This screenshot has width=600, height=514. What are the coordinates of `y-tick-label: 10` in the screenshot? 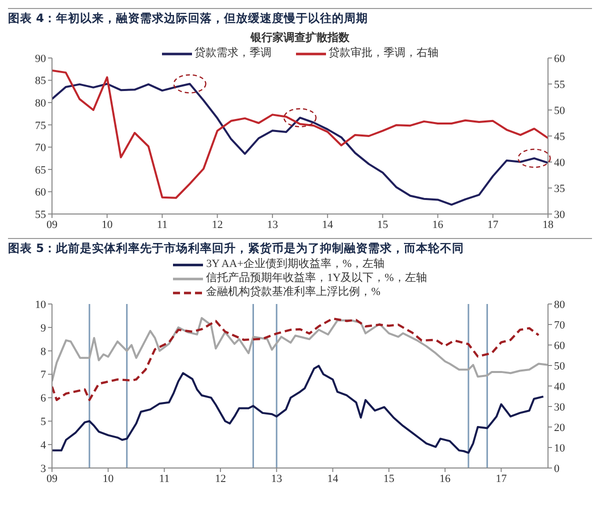 It's located at (40, 304).